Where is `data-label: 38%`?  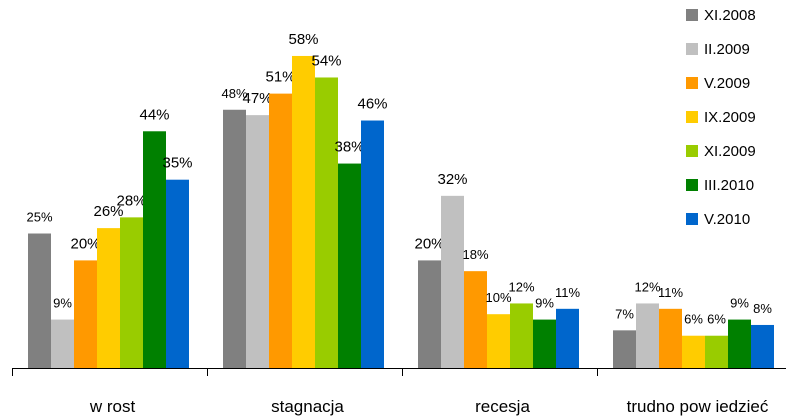 data-label: 38% is located at coordinates (349, 147).